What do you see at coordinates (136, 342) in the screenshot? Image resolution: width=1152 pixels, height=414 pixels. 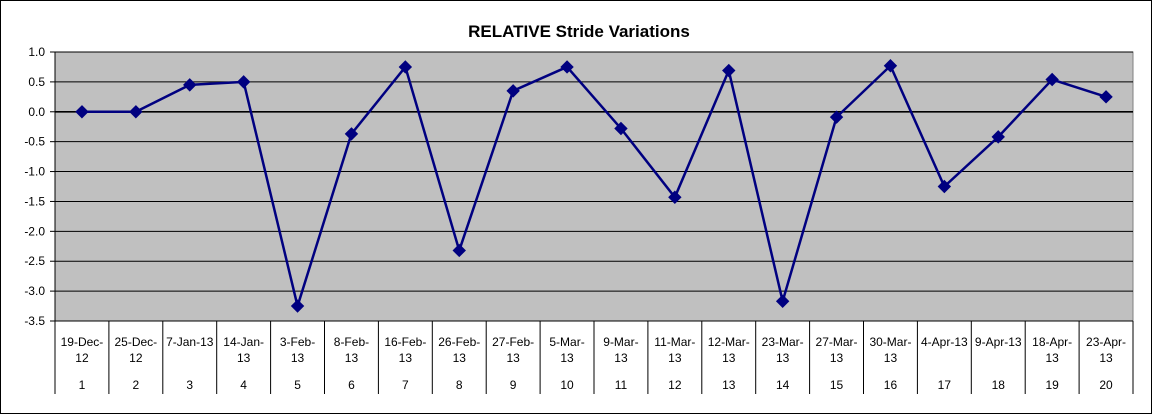 I see `x-tick-date-label: 25-Dec-` at bounding box center [136, 342].